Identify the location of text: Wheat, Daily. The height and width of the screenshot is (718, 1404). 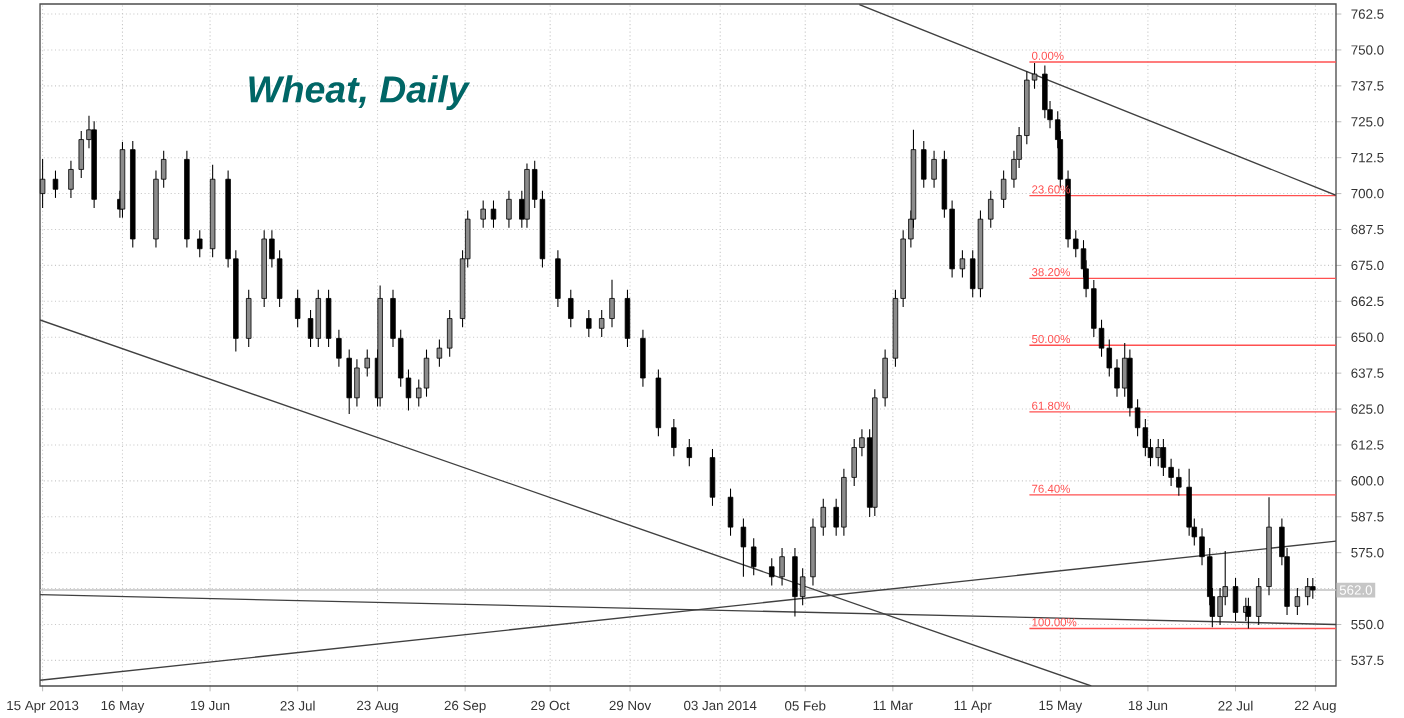
(360, 93).